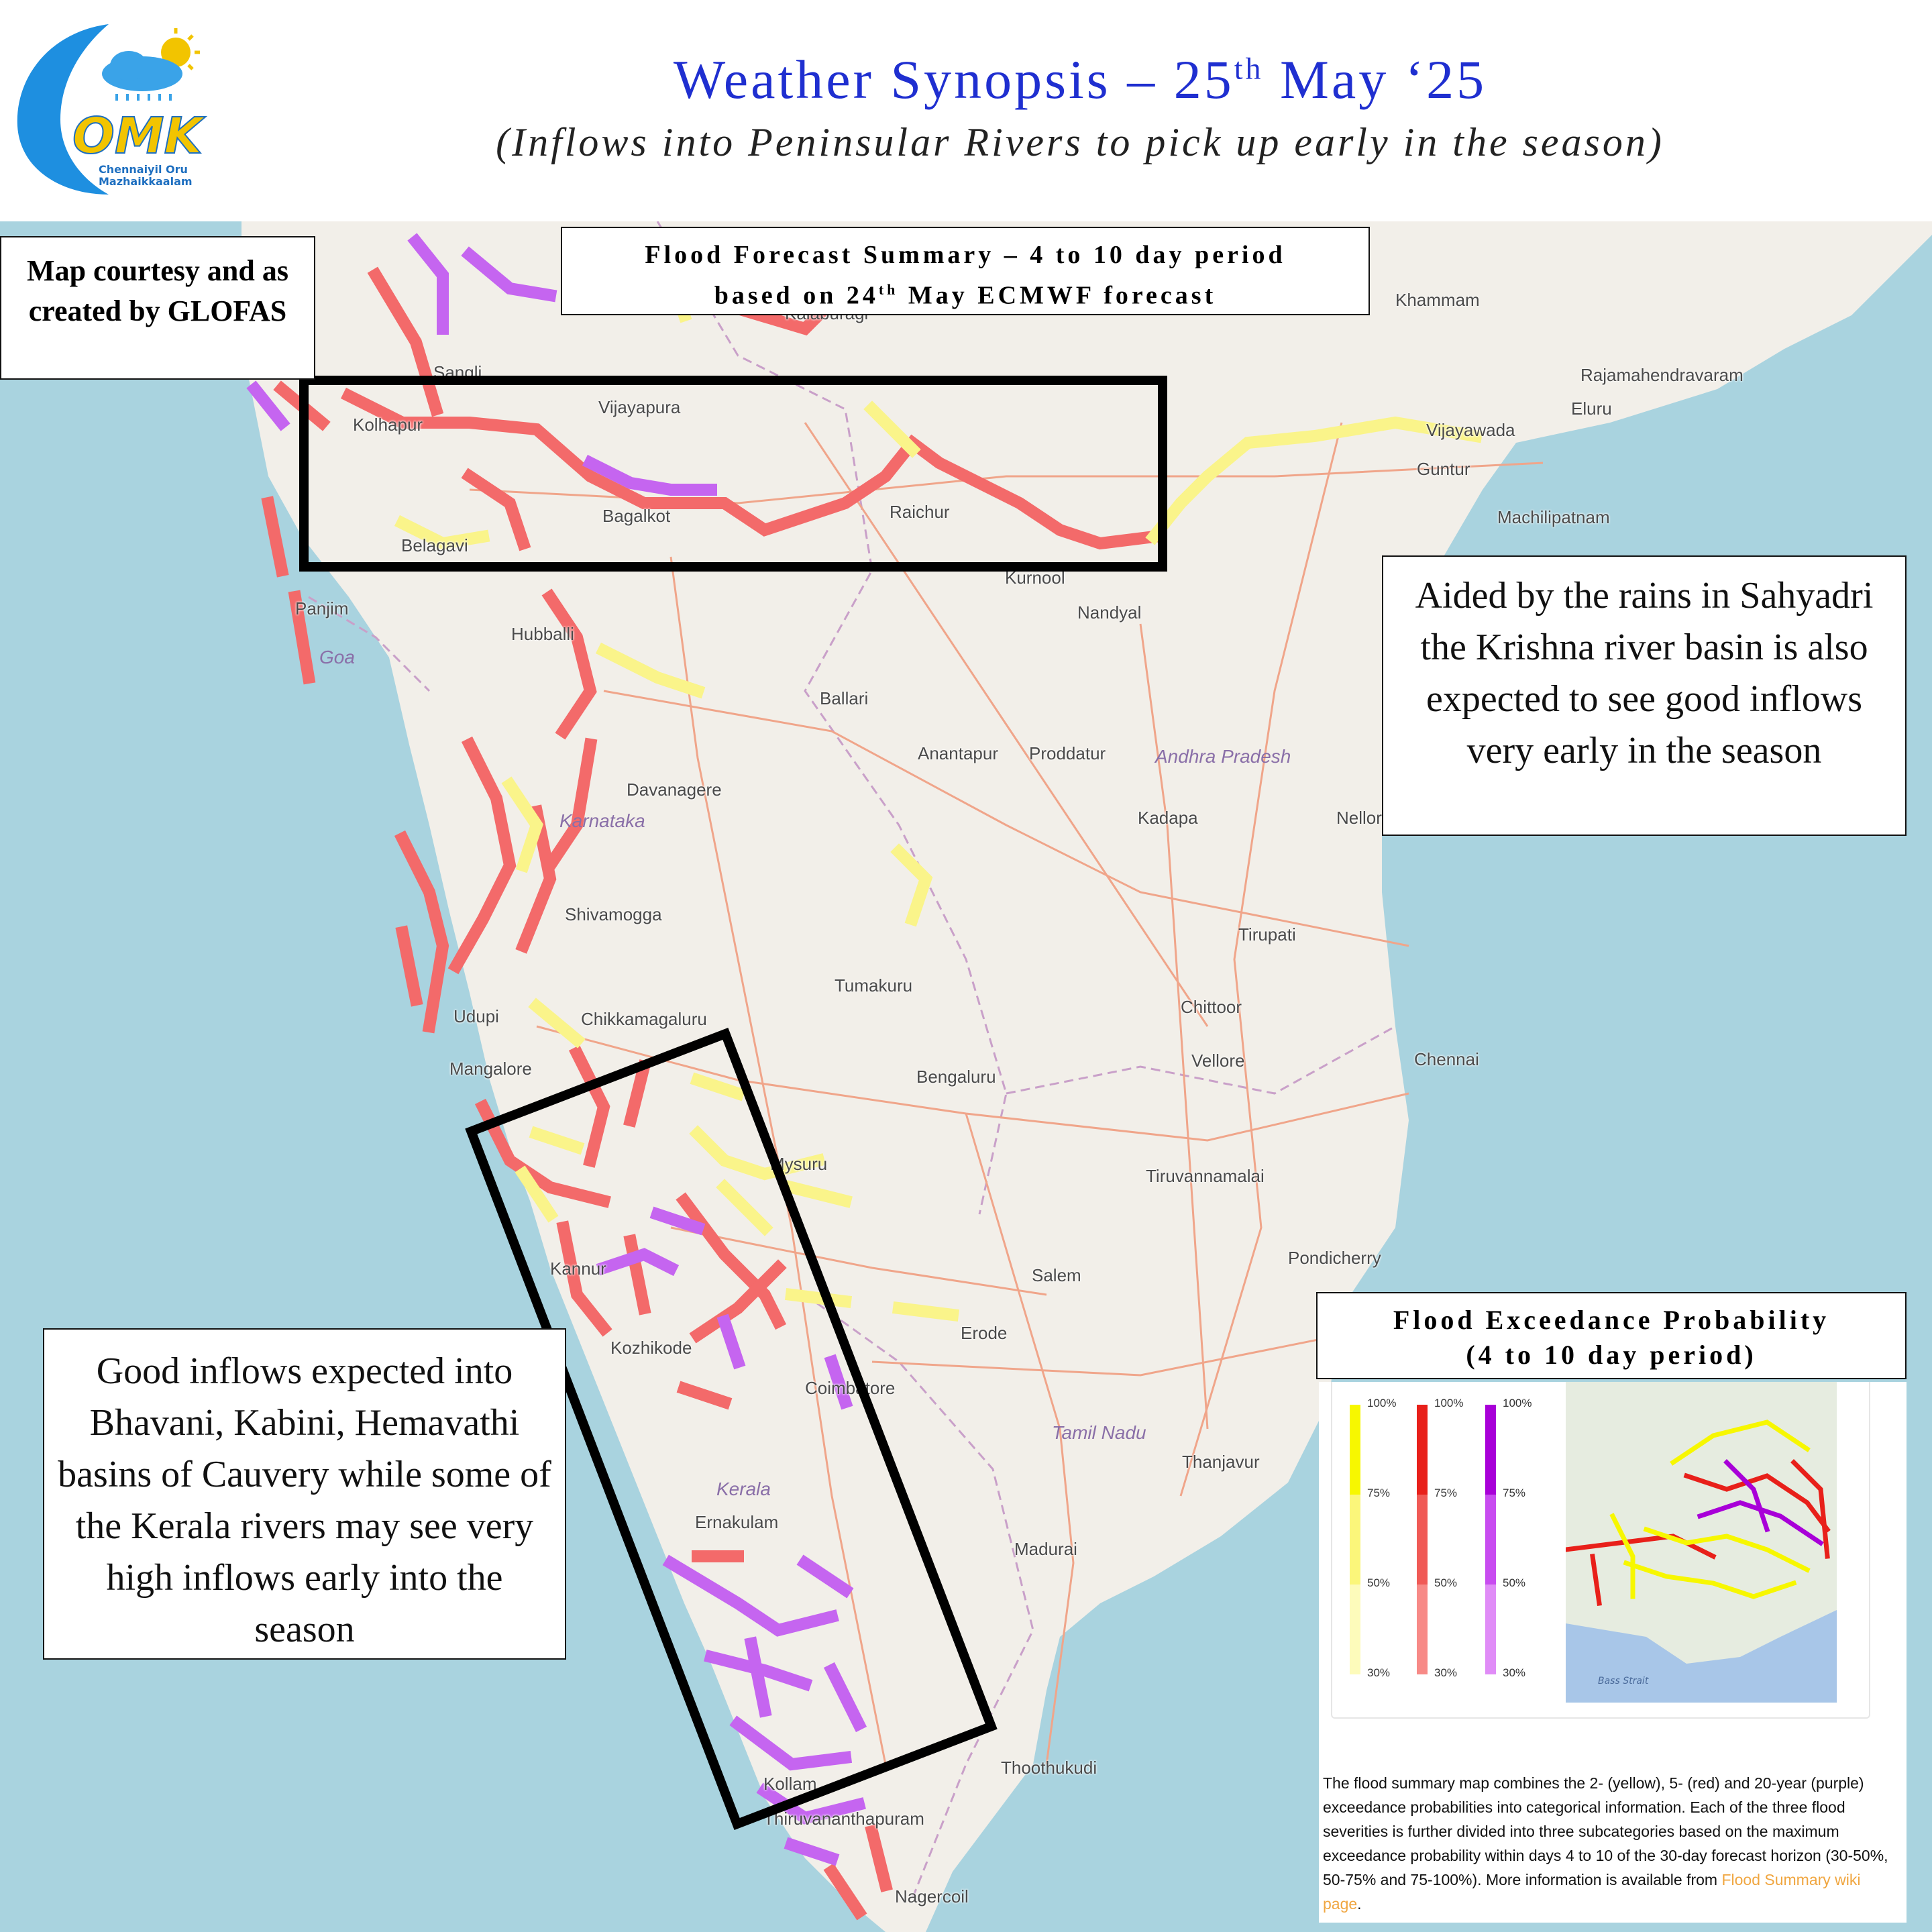  Describe the element at coordinates (636, 516) in the screenshot. I see `place-bagalkot: Bagalkot` at that location.